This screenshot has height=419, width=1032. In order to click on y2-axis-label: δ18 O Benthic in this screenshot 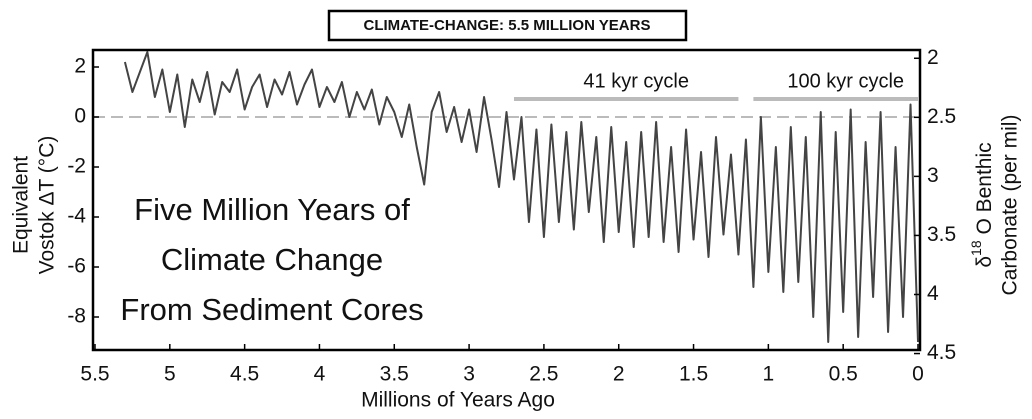, I will do `click(982, 204)`.